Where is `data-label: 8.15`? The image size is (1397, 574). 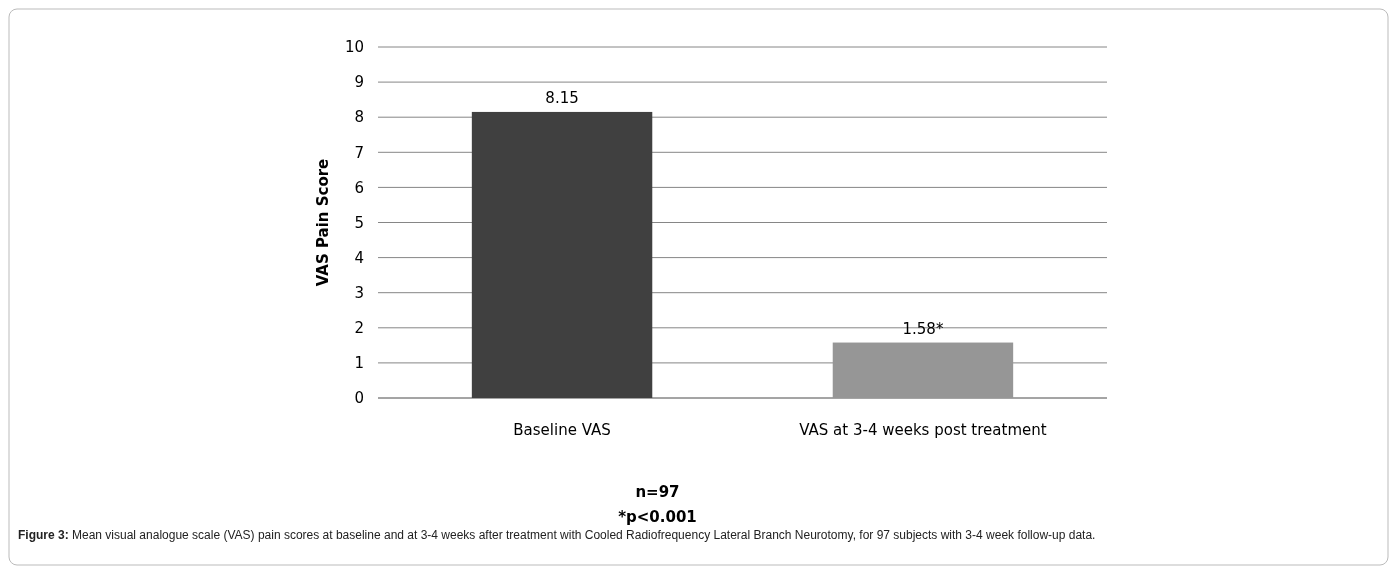
data-label: 8.15 is located at coordinates (562, 97).